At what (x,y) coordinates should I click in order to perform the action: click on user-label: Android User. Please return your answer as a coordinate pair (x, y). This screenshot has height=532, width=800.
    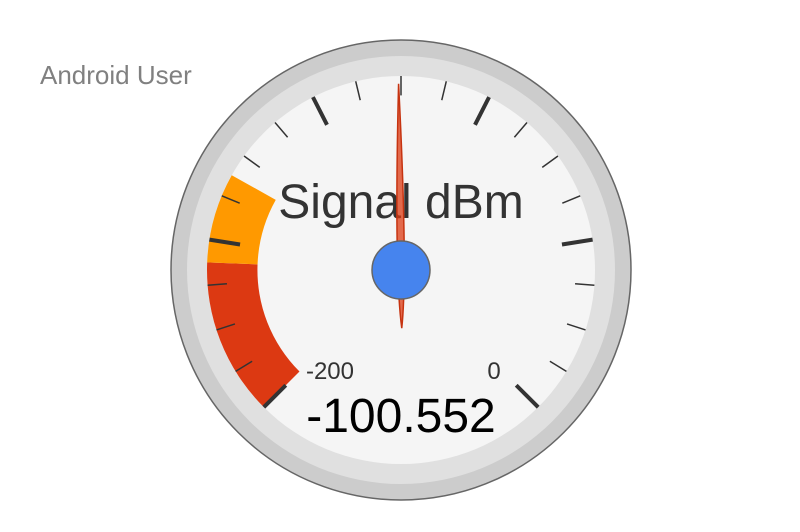
    Looking at the image, I should click on (116, 75).